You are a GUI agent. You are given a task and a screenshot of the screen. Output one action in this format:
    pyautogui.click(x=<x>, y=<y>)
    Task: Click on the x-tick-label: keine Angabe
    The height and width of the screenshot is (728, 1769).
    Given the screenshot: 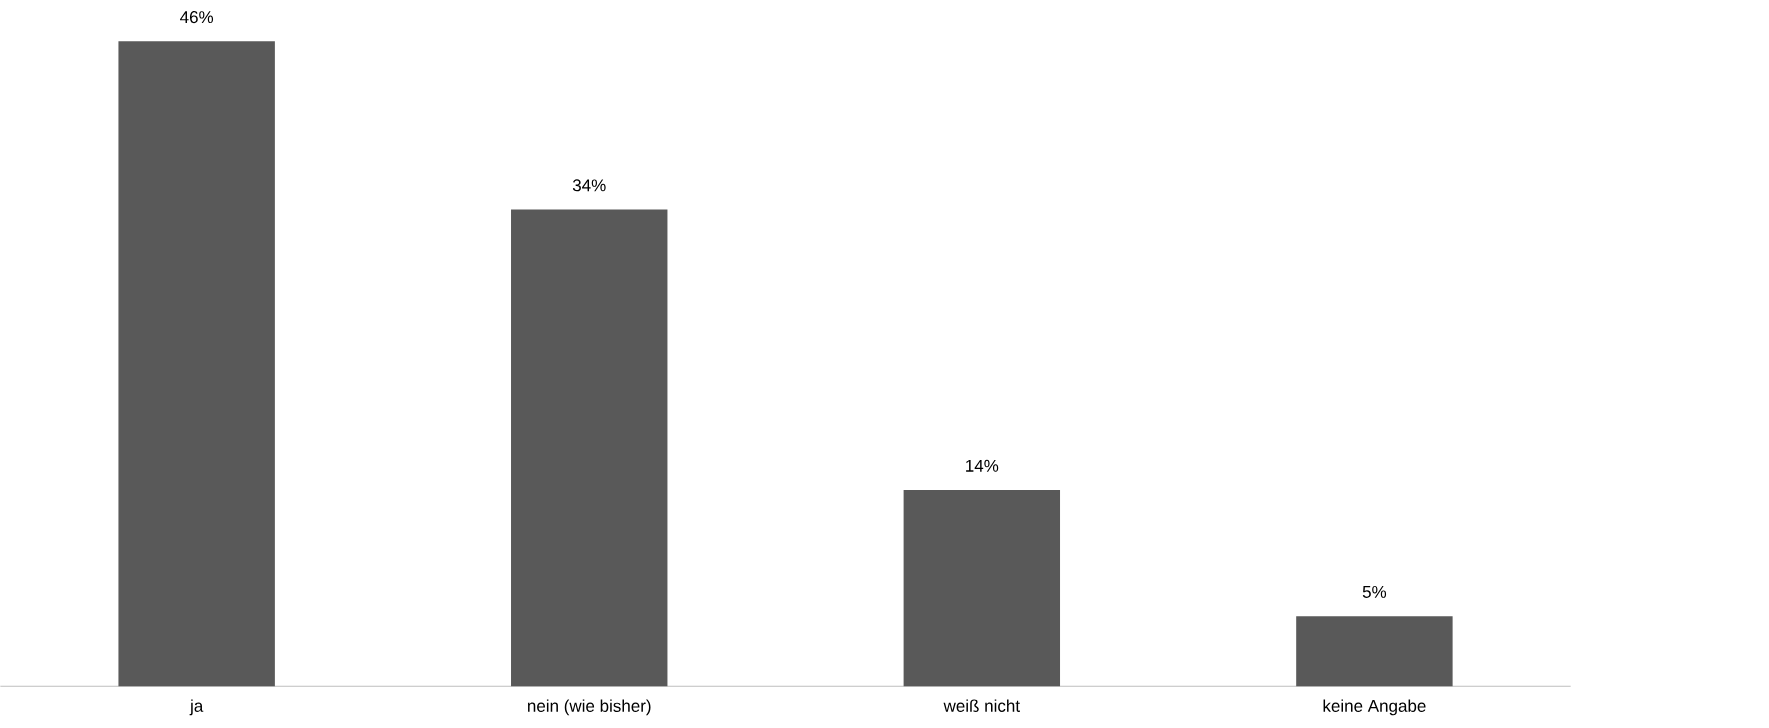 What is the action you would take?
    pyautogui.click(x=1374, y=707)
    